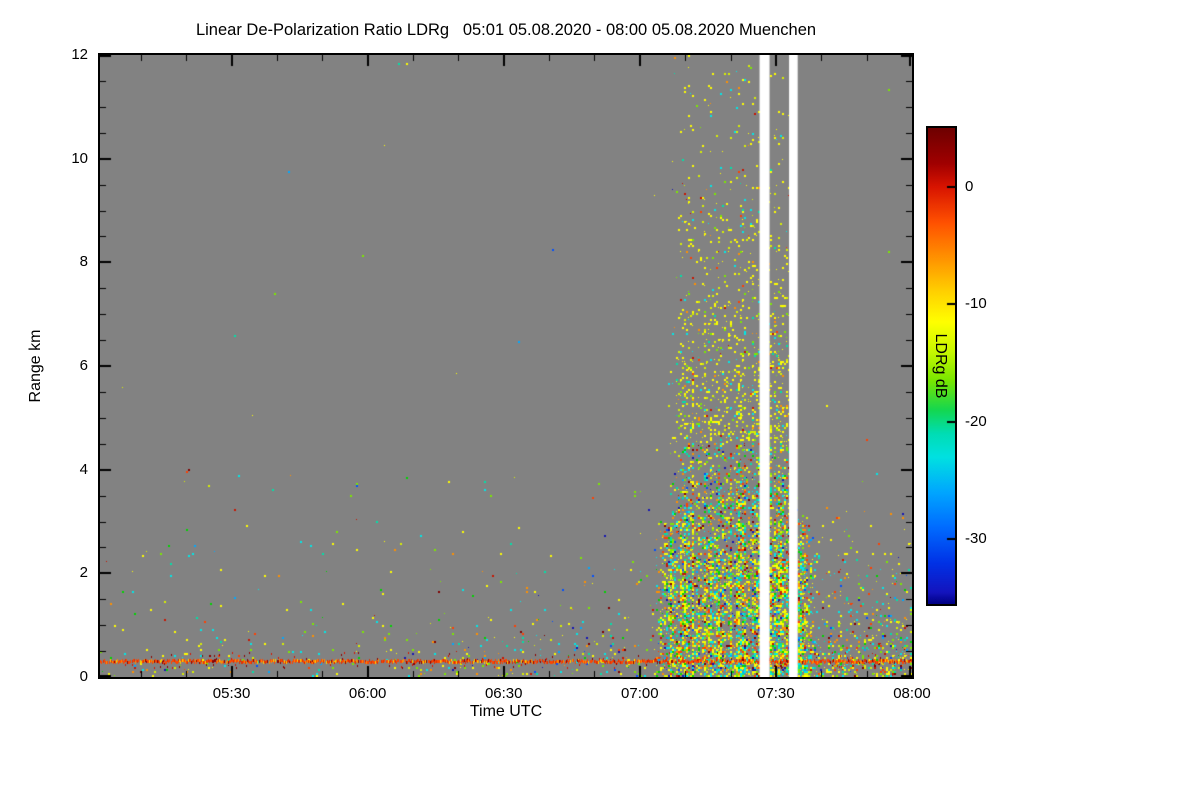 Image resolution: width=1200 pixels, height=800 pixels. I want to click on x-tick-label: 08:00, so click(912, 693).